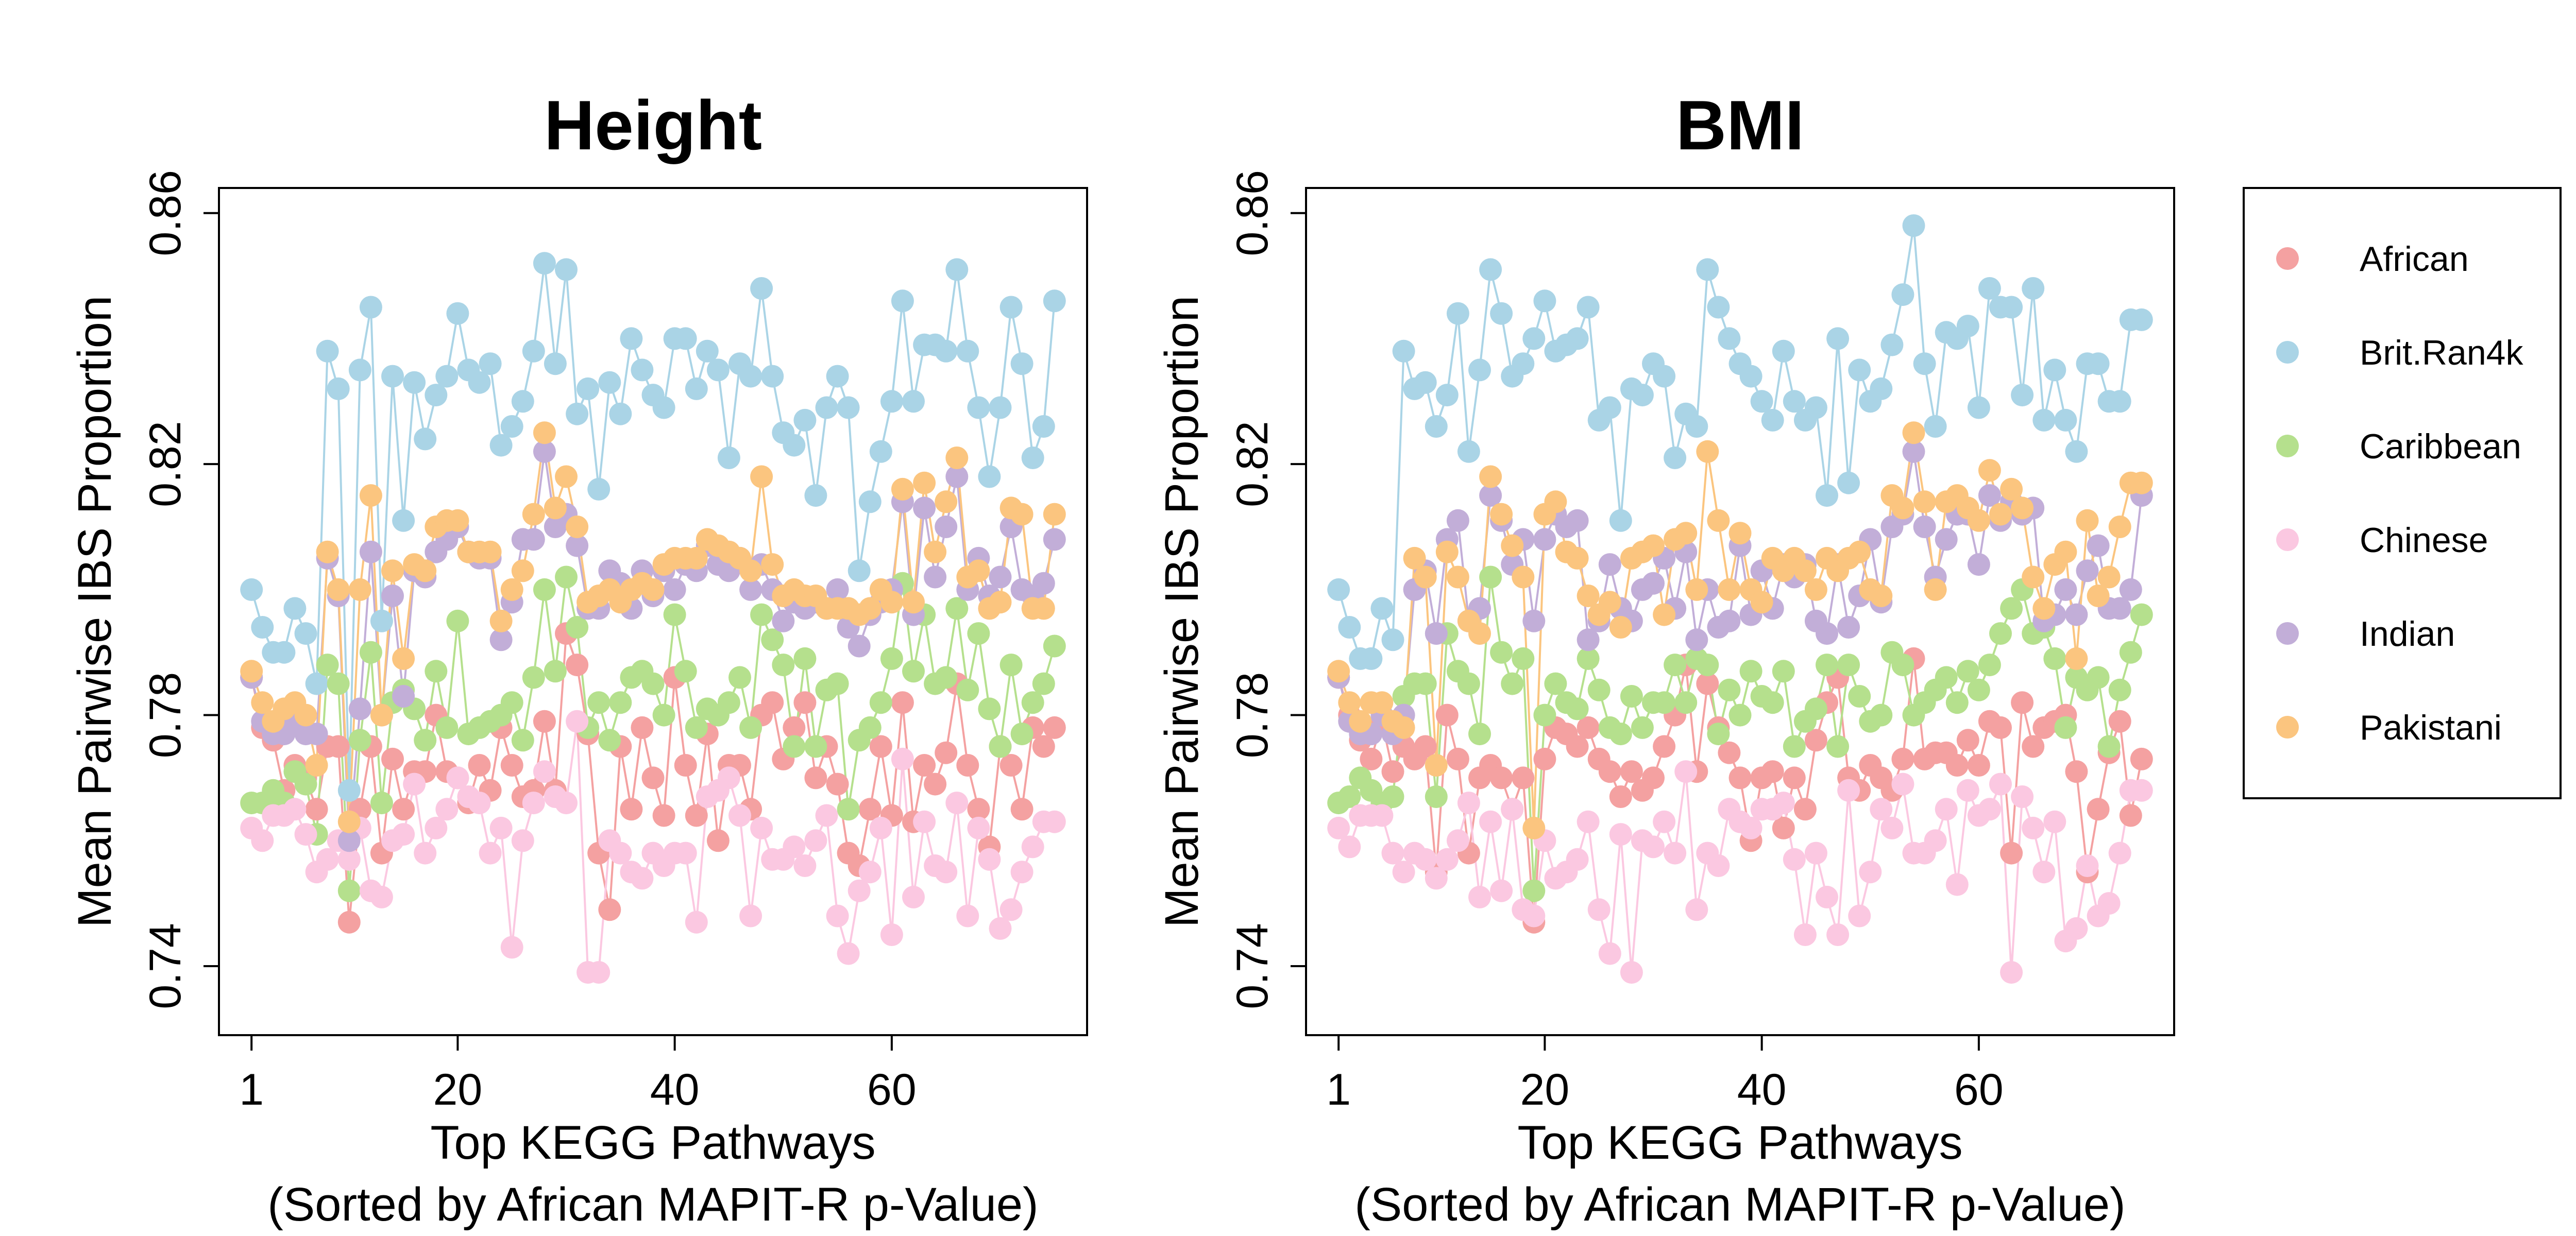 The image size is (2576, 1236). Describe the element at coordinates (1979, 1089) in the screenshot. I see `x-tick-label: 60` at that location.